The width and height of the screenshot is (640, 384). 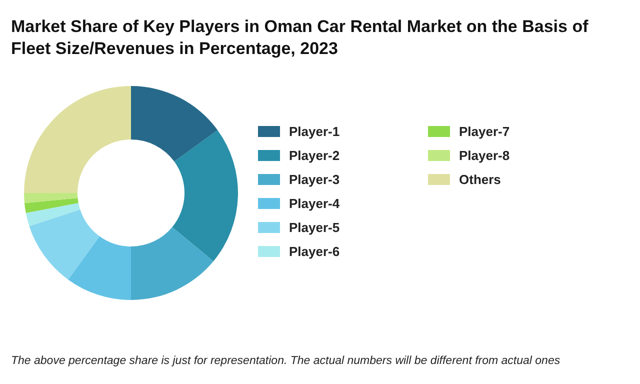 What do you see at coordinates (314, 227) in the screenshot?
I see `legend-label: Player-5` at bounding box center [314, 227].